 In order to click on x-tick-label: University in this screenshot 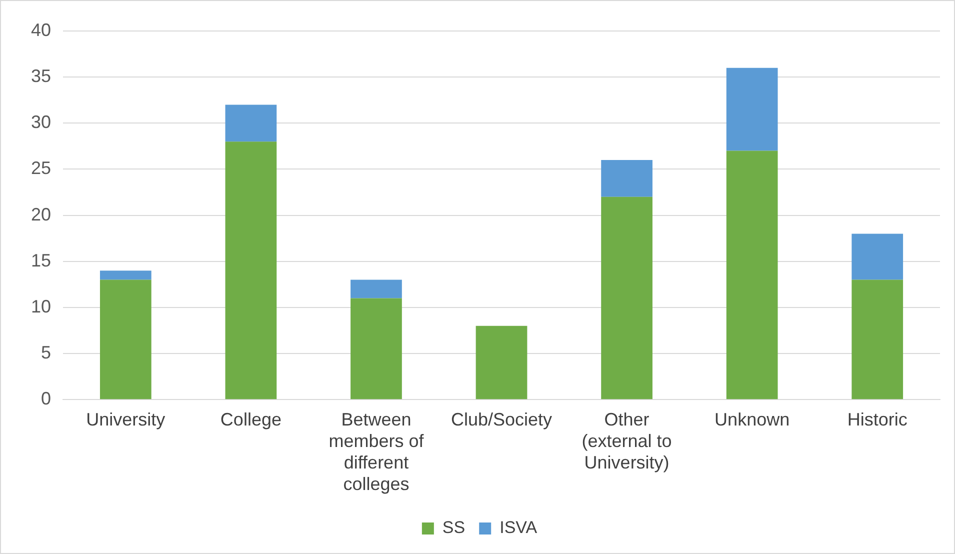, I will do `click(126, 419)`.